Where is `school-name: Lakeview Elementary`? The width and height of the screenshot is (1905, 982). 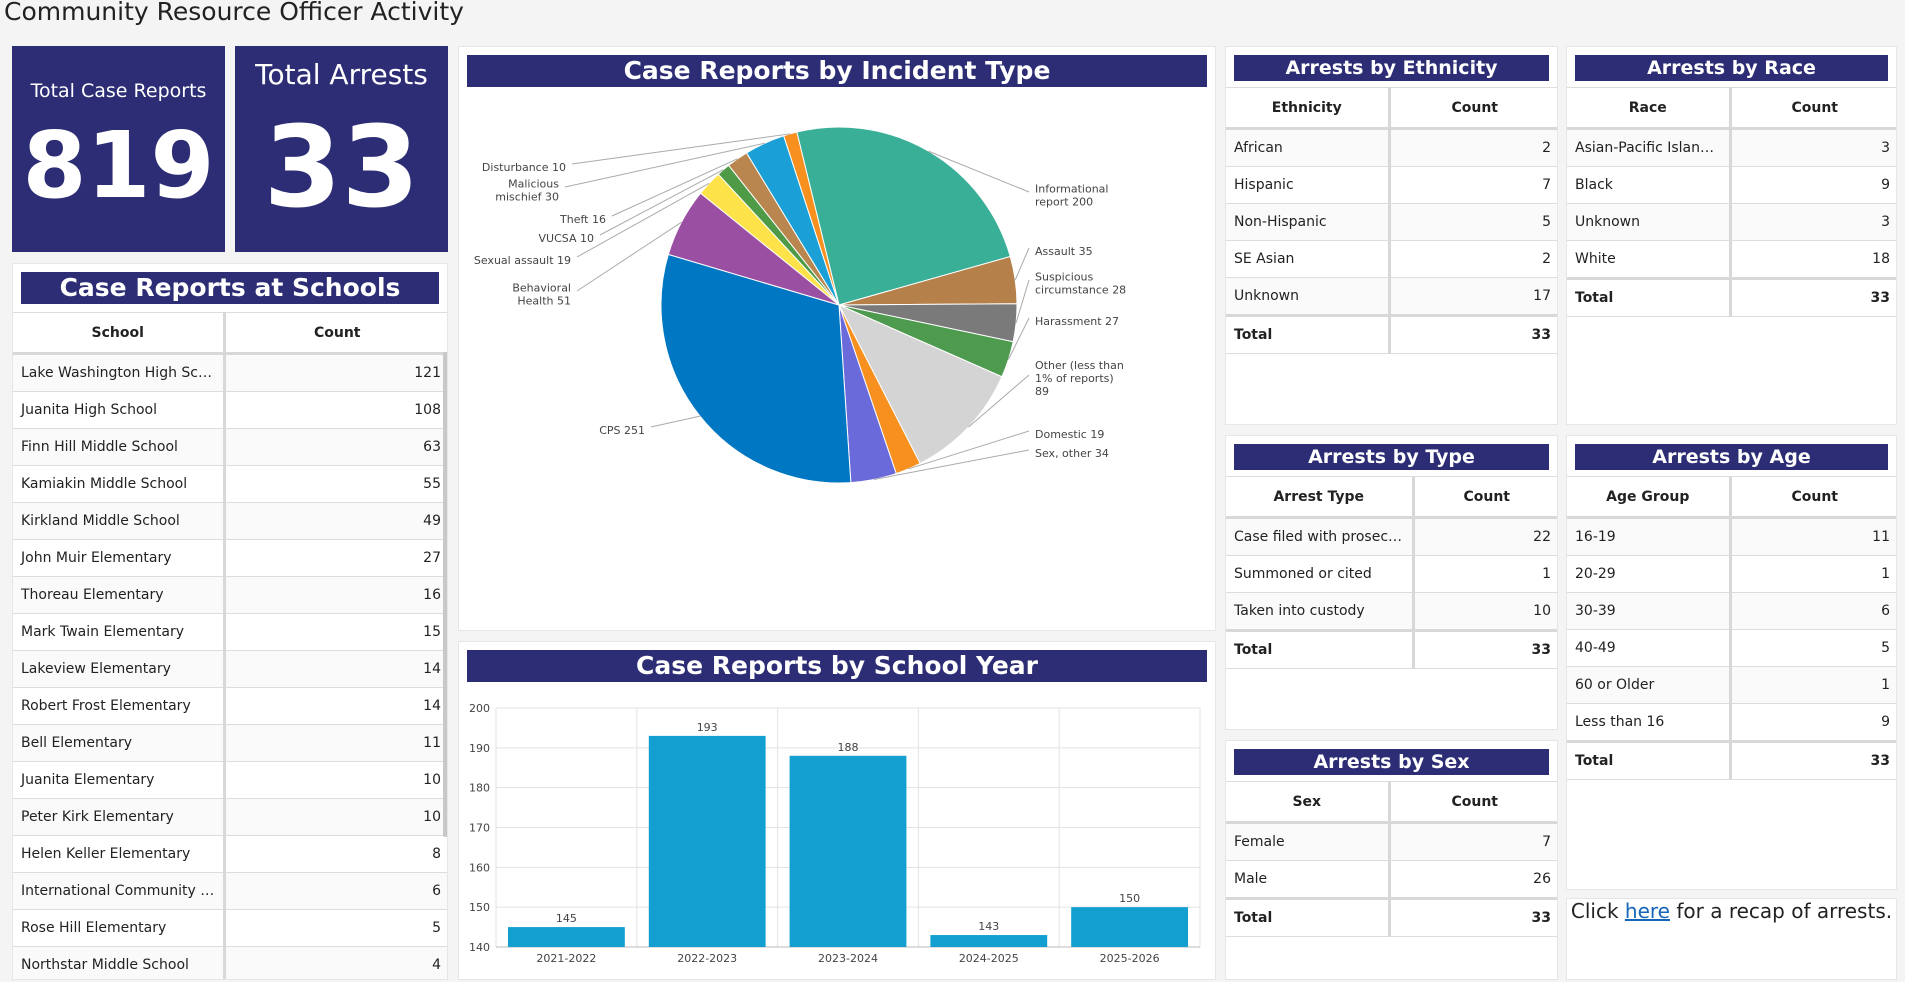
school-name: Lakeview Elementary is located at coordinates (118, 669).